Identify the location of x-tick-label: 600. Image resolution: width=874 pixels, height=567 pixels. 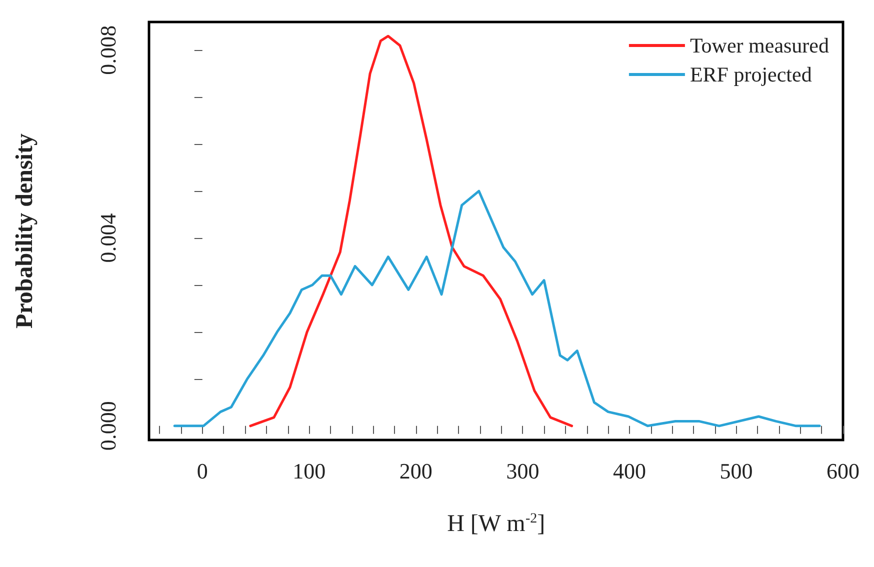
(843, 471).